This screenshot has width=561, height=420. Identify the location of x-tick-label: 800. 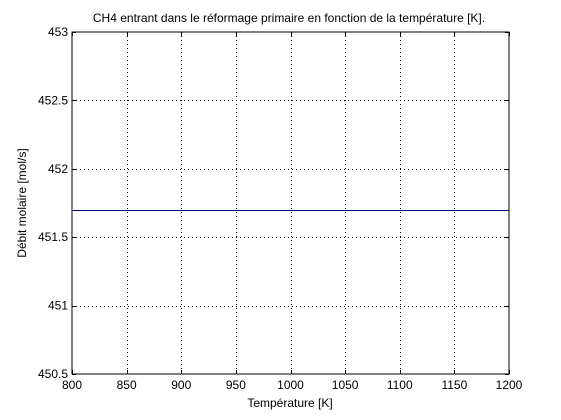
(72, 385).